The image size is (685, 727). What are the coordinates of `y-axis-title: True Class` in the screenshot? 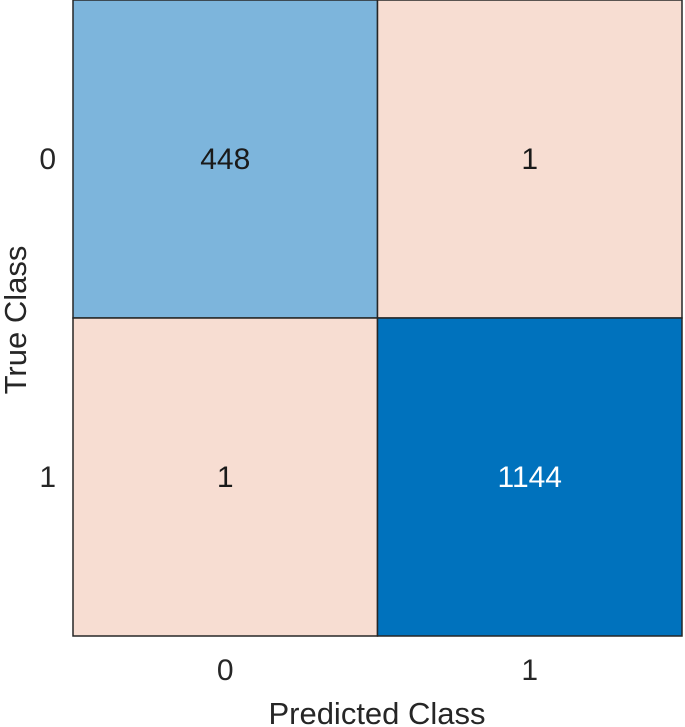 It's located at (16, 320).